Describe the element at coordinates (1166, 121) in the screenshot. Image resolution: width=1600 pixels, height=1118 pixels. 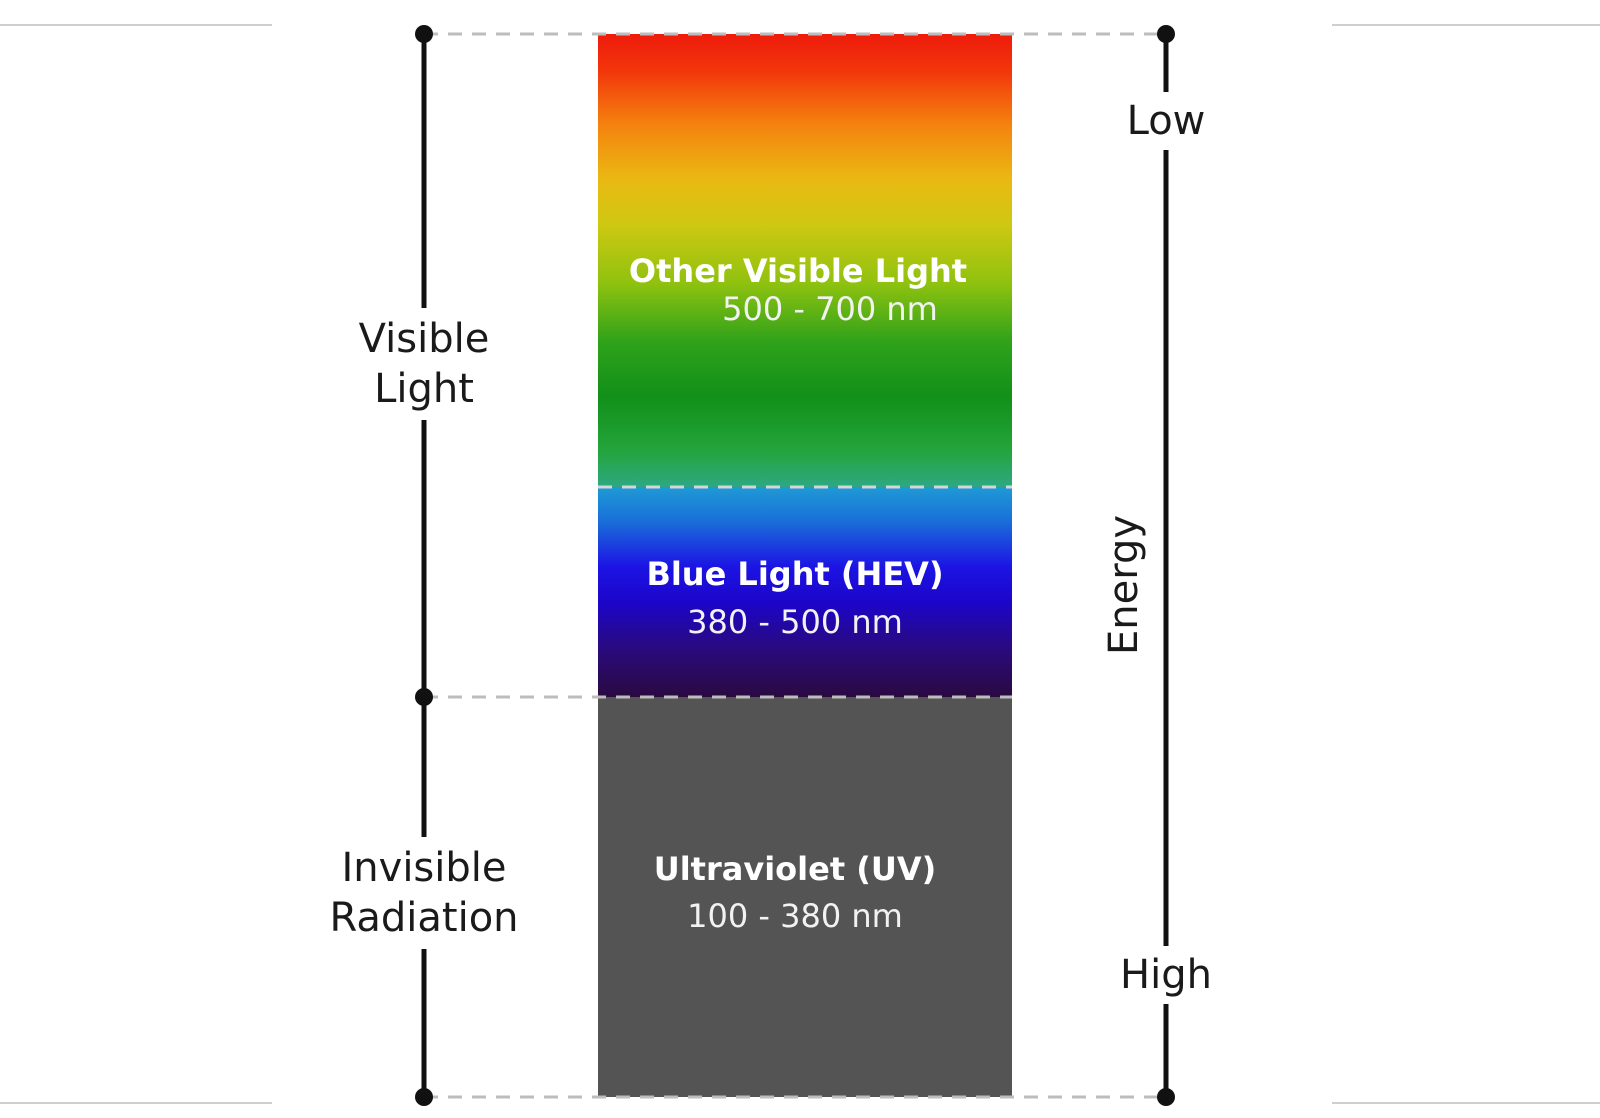
I see `energy-low-label: Low` at that location.